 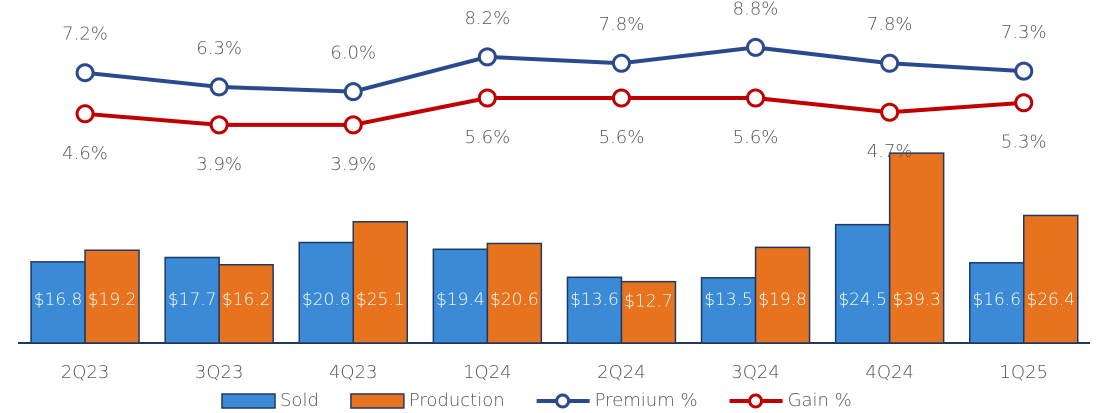 I want to click on value-label: 6.3%, so click(x=219, y=48).